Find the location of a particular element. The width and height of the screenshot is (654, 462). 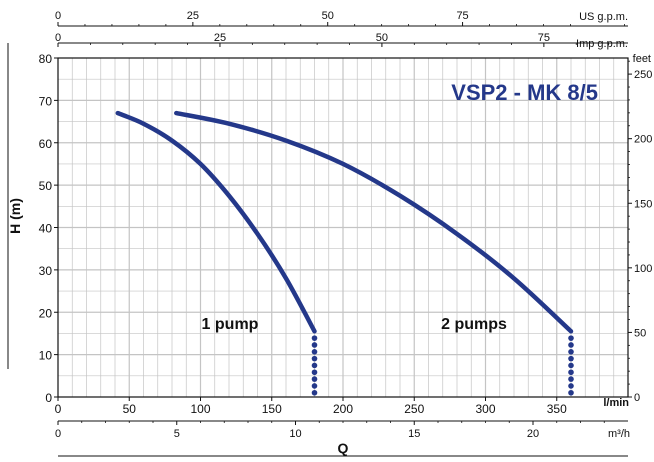

y-tick-label: 50 is located at coordinates (46, 186).